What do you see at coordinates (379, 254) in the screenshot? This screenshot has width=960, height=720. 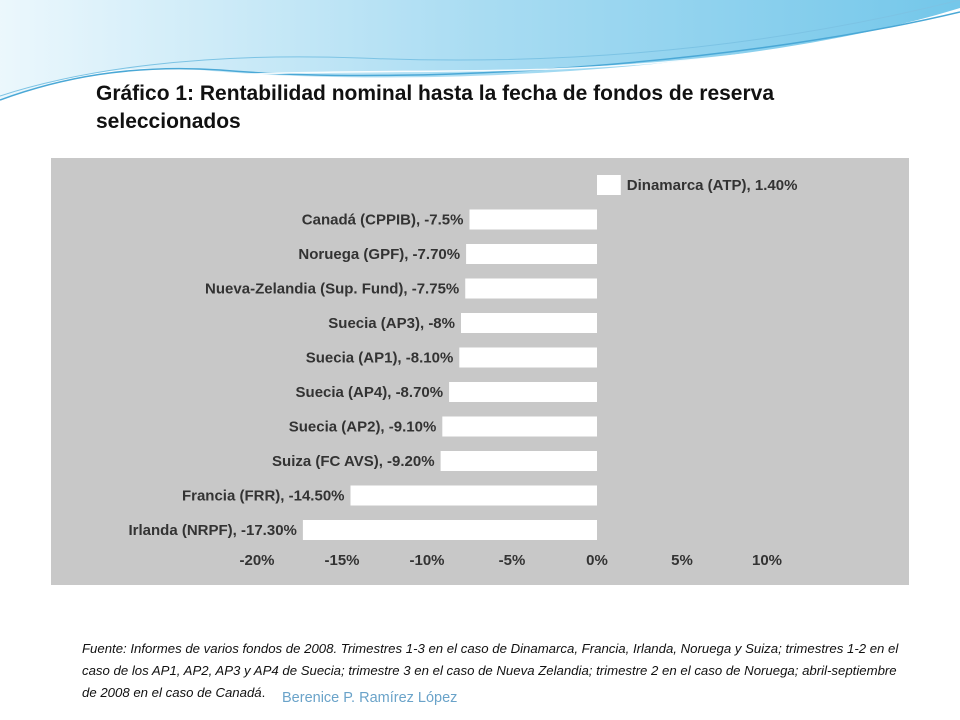 I see `category-label: Noruega (GPF), -7.70%` at bounding box center [379, 254].